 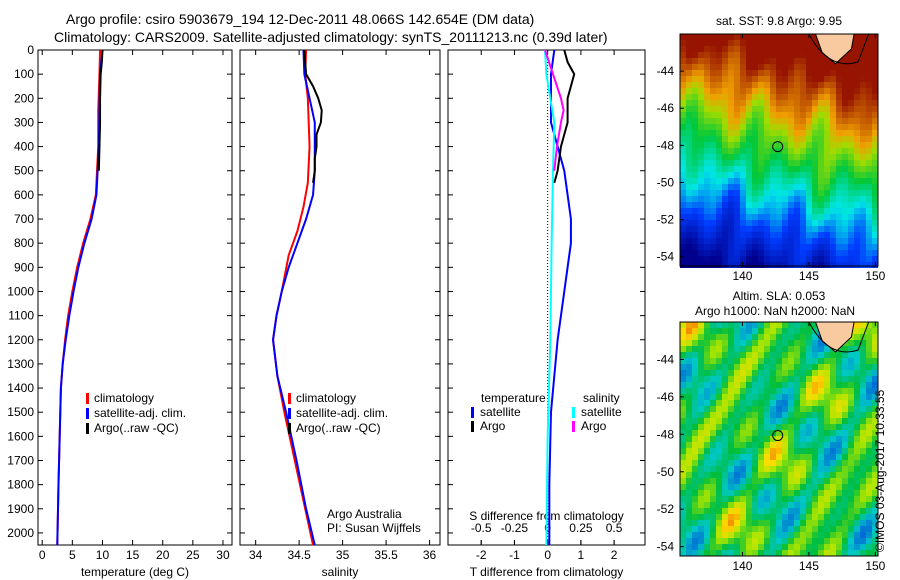 I want to click on x-tick-label: 15, so click(x=133, y=555).